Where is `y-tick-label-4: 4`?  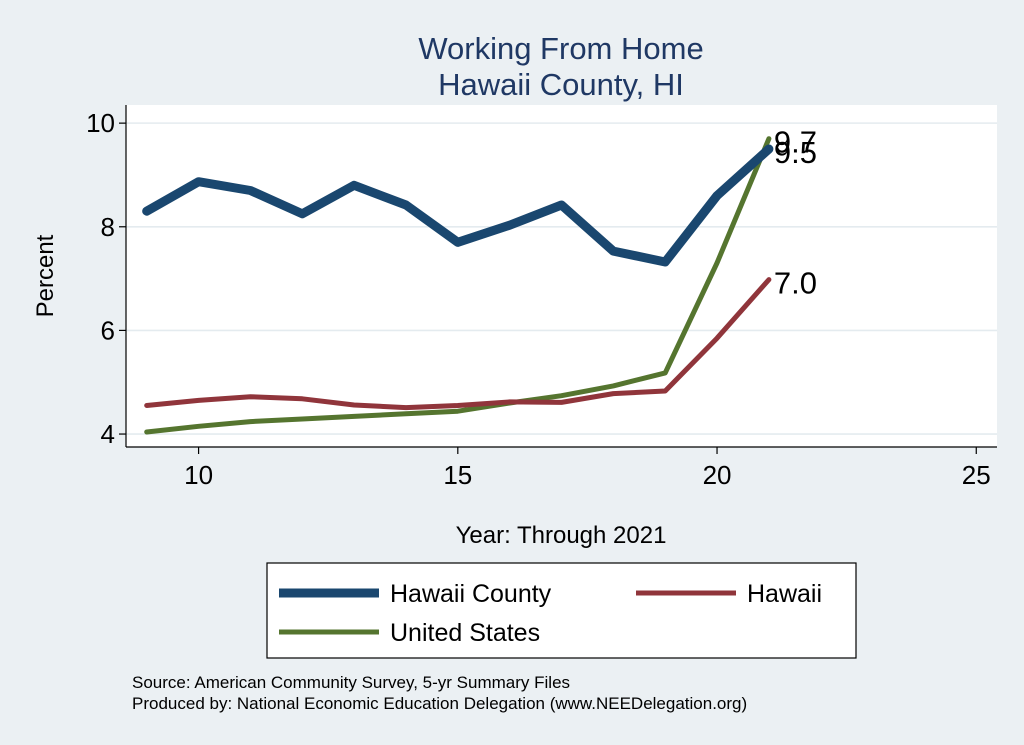
y-tick-label-4: 4 is located at coordinates (108, 434).